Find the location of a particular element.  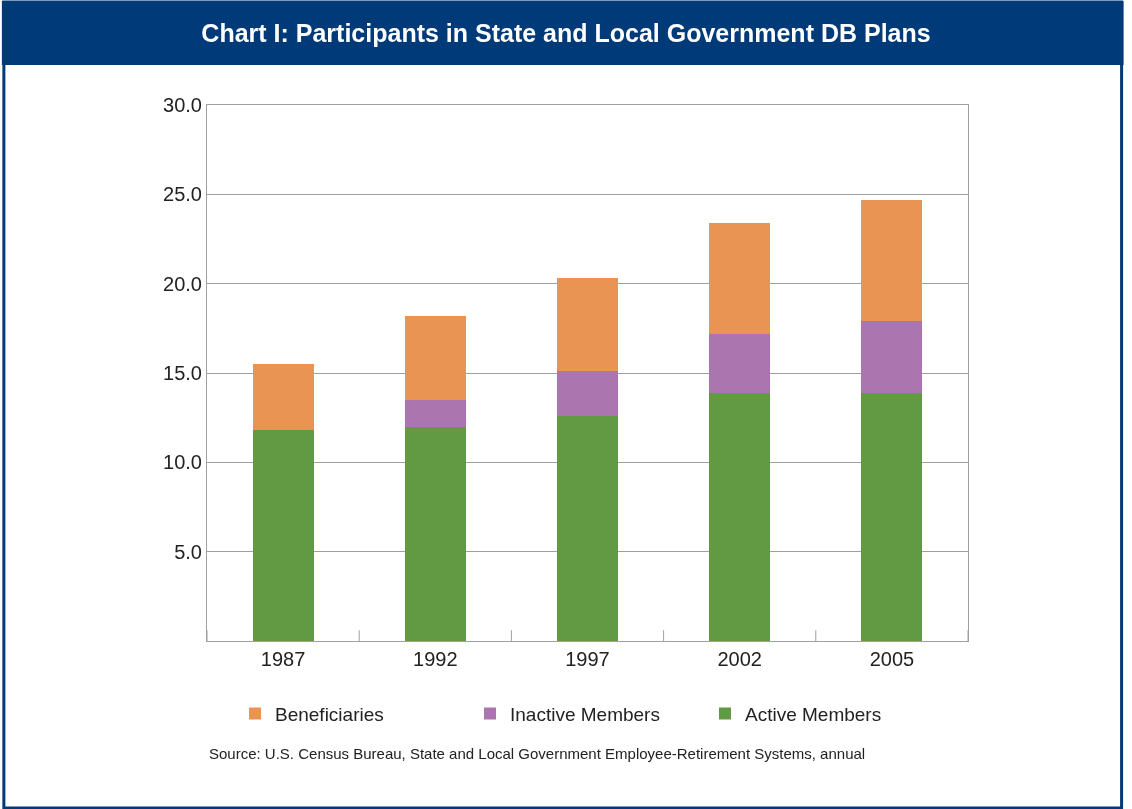

y-tick-label: 15.0 is located at coordinates (182, 373).